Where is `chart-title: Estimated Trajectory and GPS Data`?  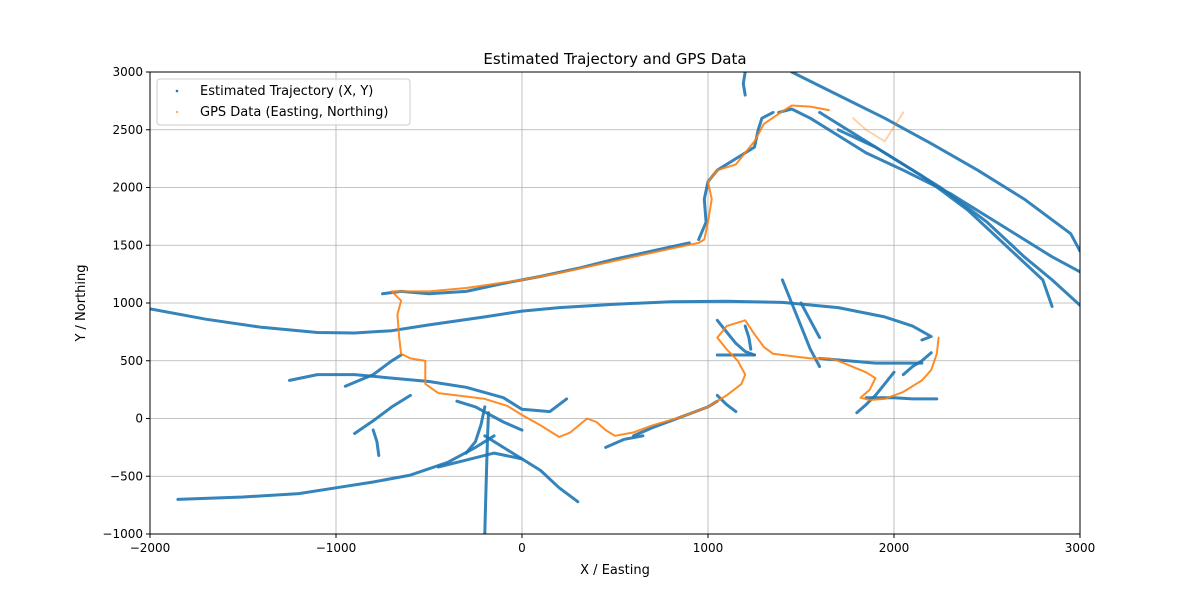
chart-title: Estimated Trajectory and GPS Data is located at coordinates (614, 59).